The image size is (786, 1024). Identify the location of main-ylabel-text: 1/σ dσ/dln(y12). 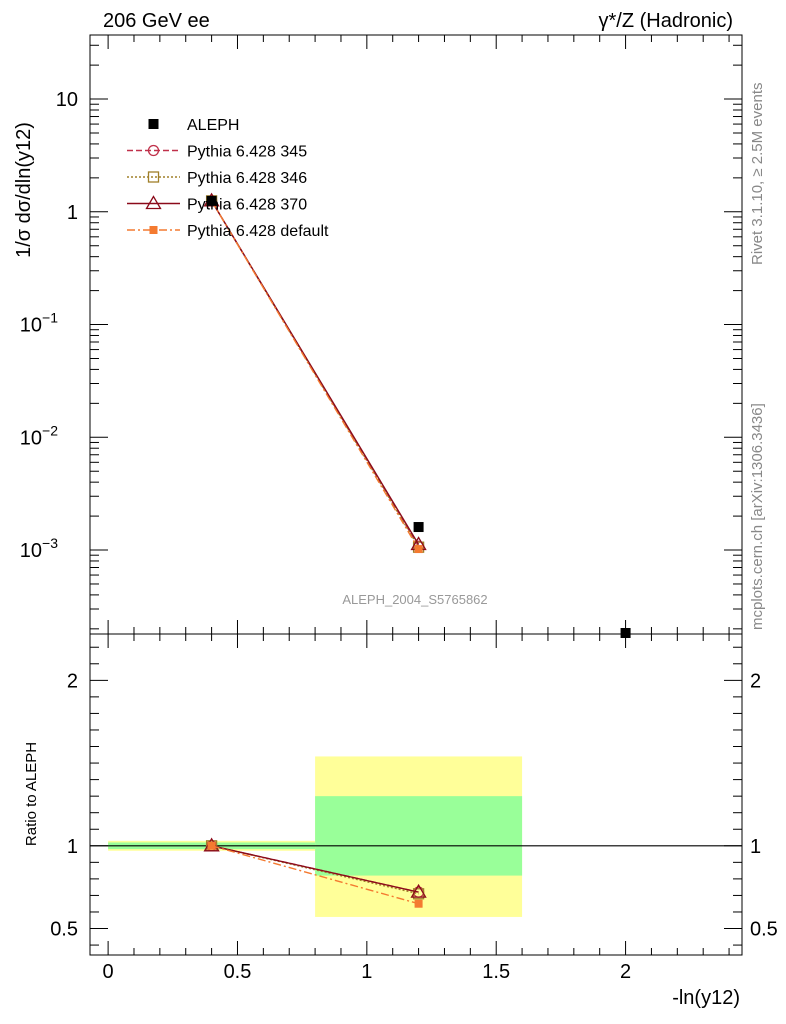
(24, 190).